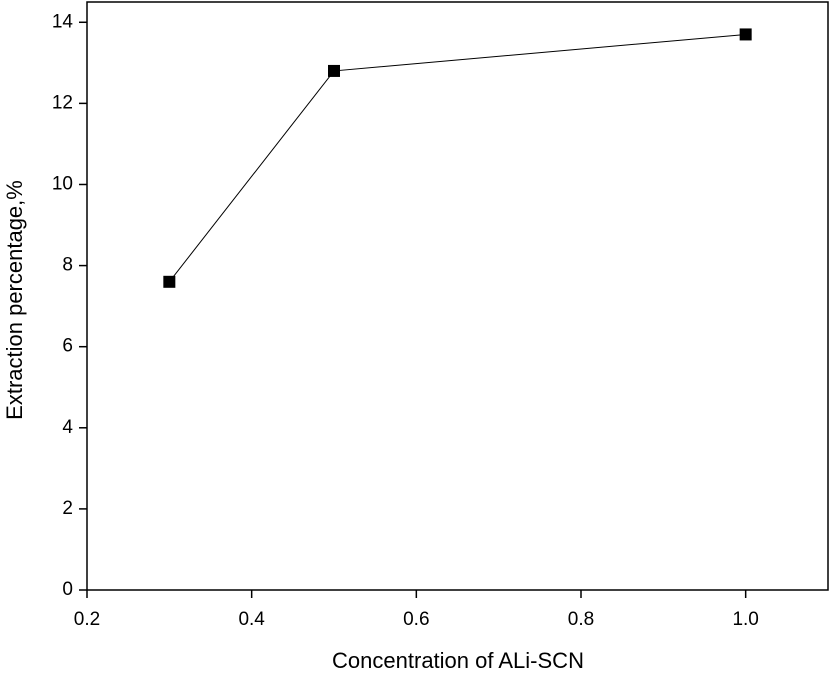 The image size is (831, 673). I want to click on y-tick-label: 2, so click(67, 508).